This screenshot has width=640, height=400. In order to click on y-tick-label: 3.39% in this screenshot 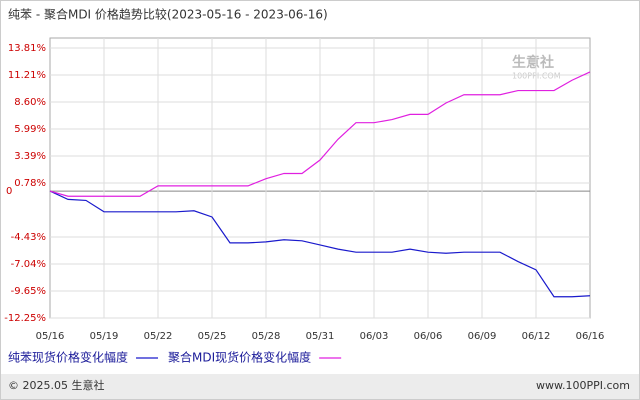, I will do `click(30, 156)`.